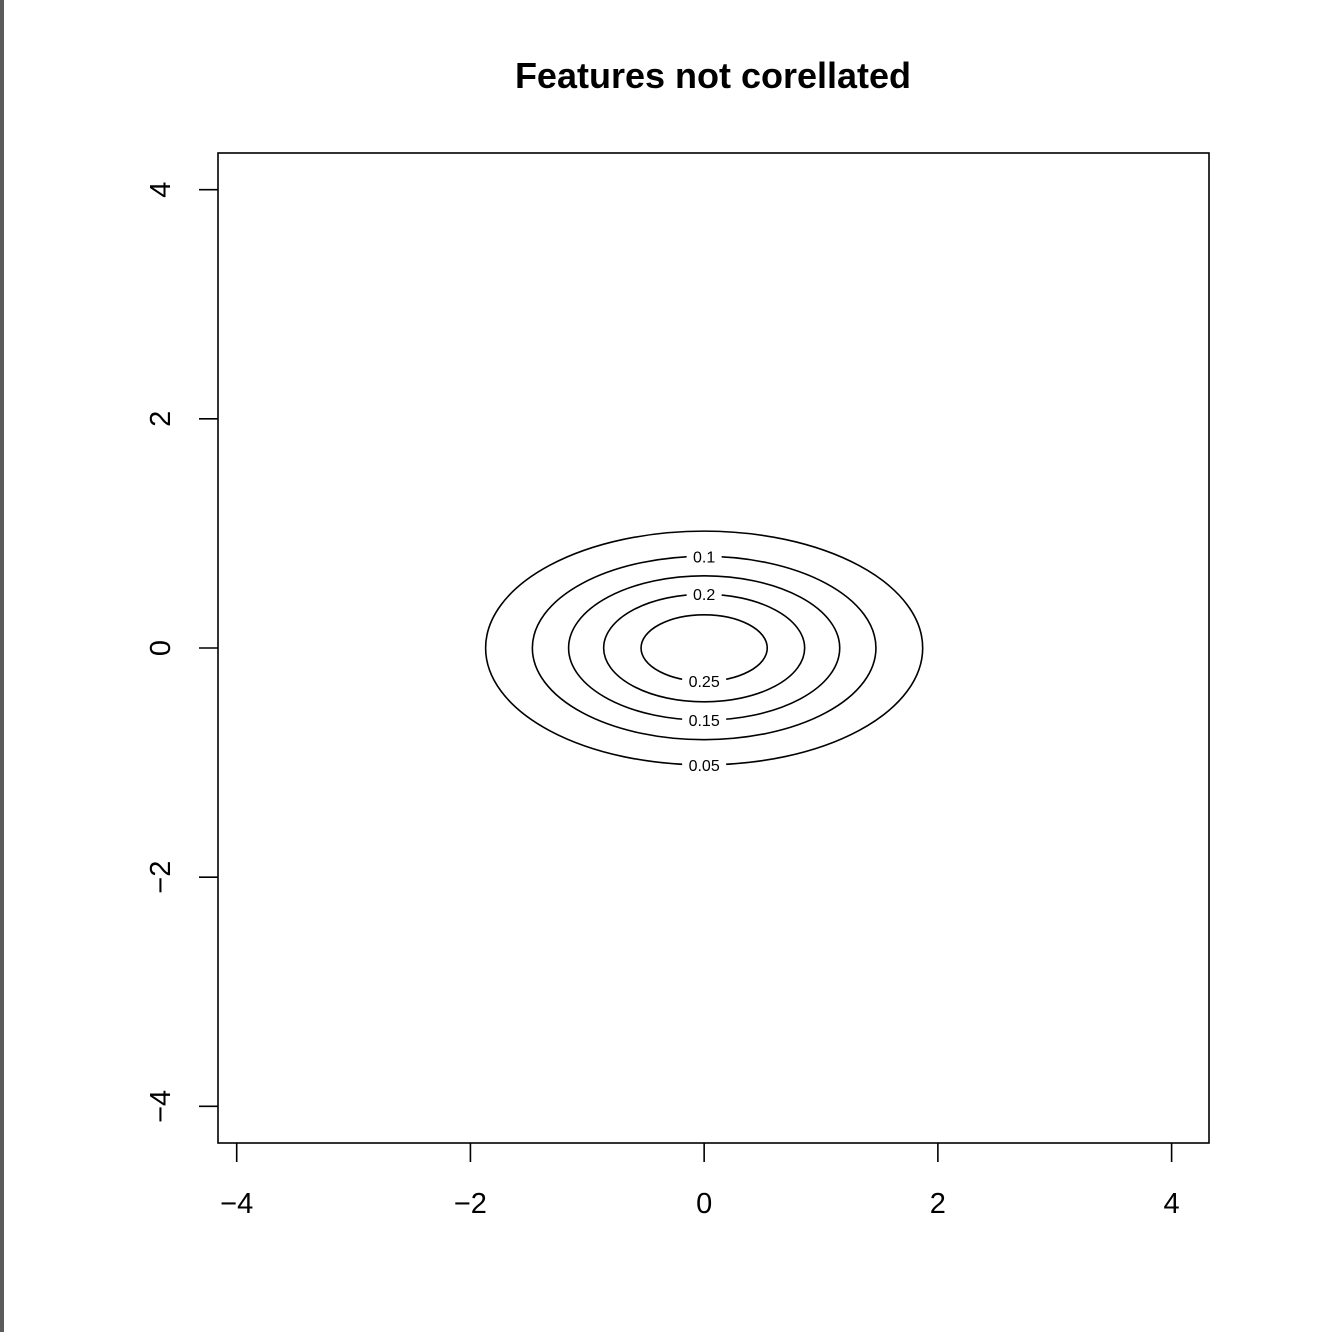  Describe the element at coordinates (2, 666) in the screenshot. I see `window-edge` at that location.